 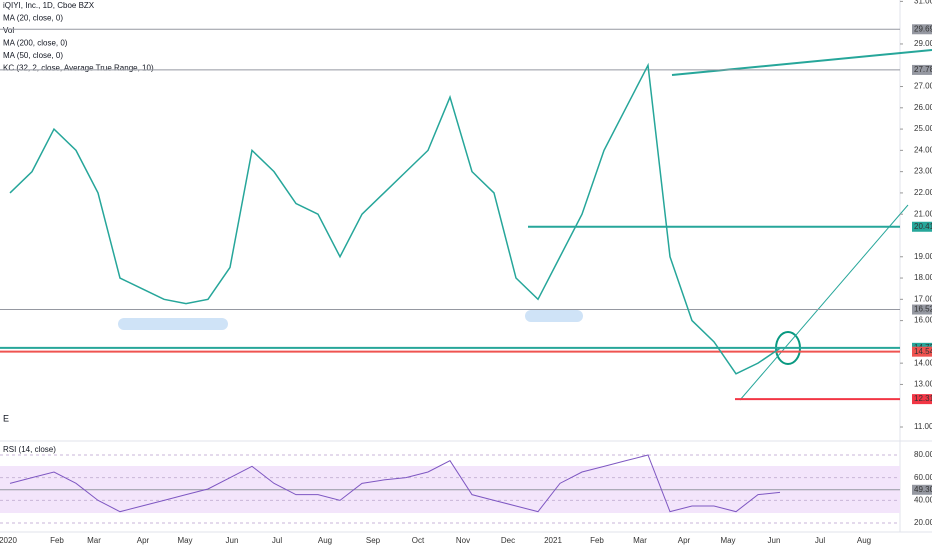 I want to click on price-tick-label: 26.00, so click(x=923, y=107).